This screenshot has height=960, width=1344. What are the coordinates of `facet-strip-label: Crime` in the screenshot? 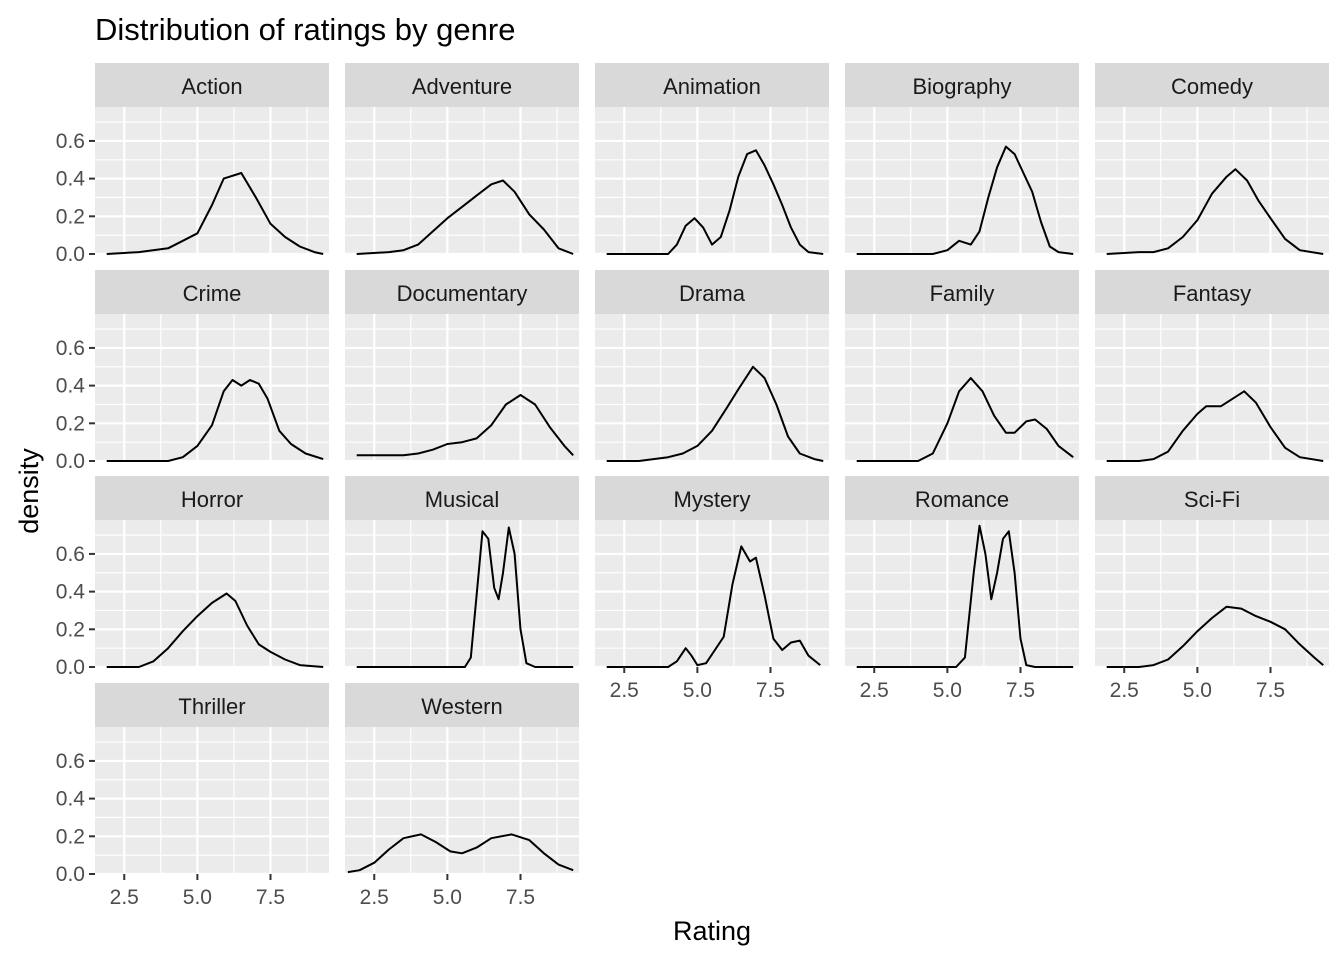 It's located at (212, 293).